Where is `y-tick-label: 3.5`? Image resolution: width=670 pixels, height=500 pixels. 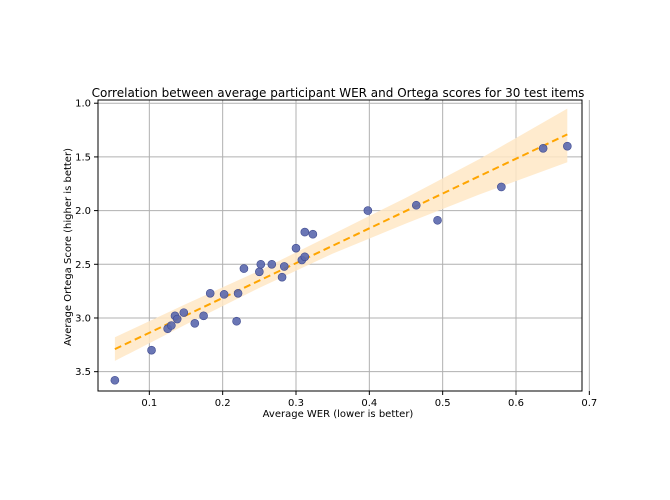 y-tick-label: 3.5 is located at coordinates (83, 372).